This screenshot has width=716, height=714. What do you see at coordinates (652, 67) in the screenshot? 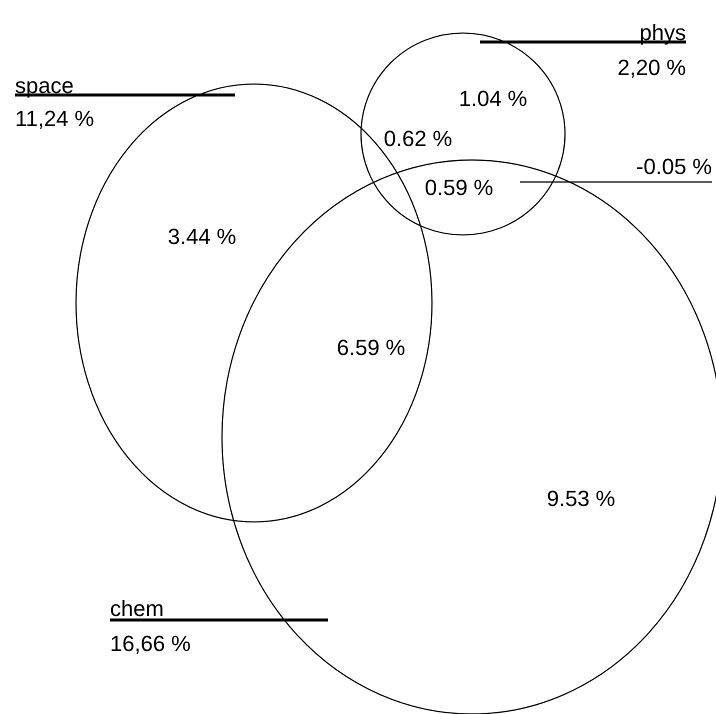
I see `data-label: 2,20 %` at bounding box center [652, 67].